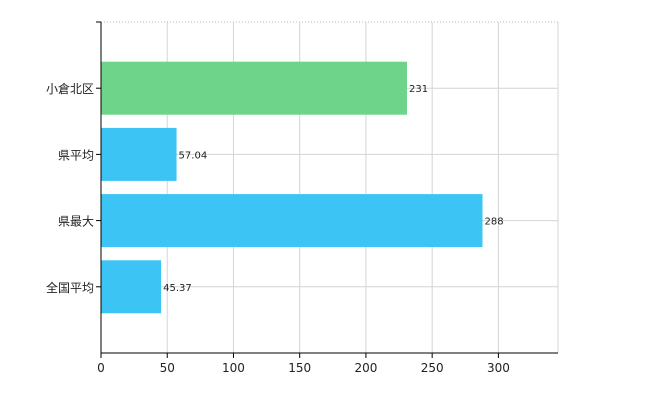 The height and width of the screenshot is (404, 650). I want to click on x-tick-label: 200, so click(365, 368).